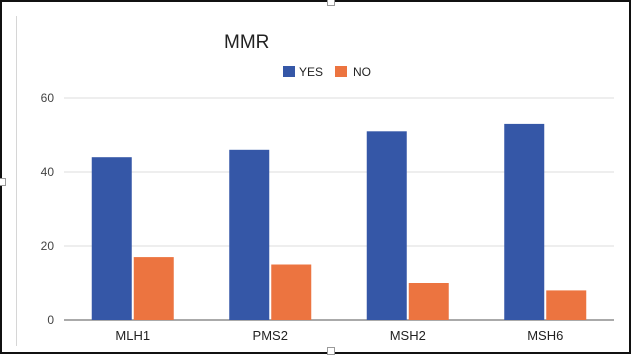 This screenshot has height=355, width=631. Describe the element at coordinates (362, 72) in the screenshot. I see `legend-label-no: NO` at that location.